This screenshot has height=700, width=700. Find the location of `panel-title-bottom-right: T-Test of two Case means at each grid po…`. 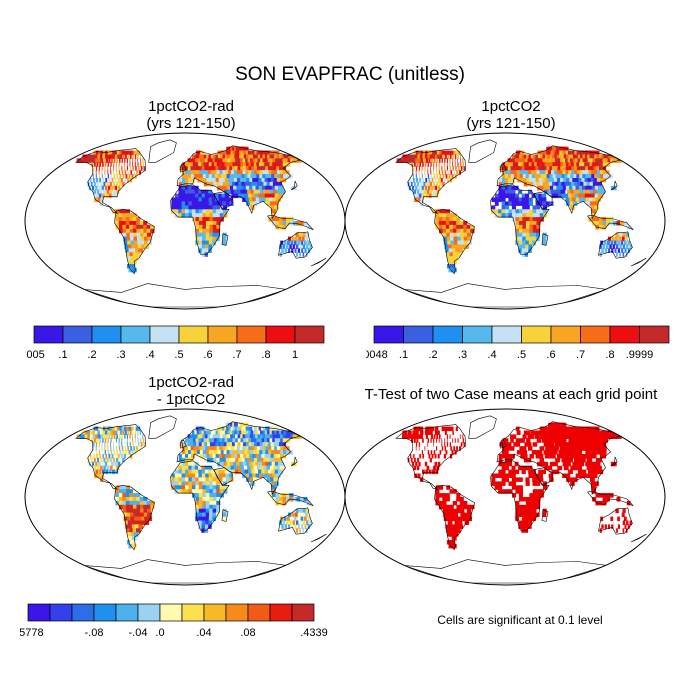

panel-title-bottom-right: T-Test of two Case means at each grid po… is located at coordinates (511, 394).